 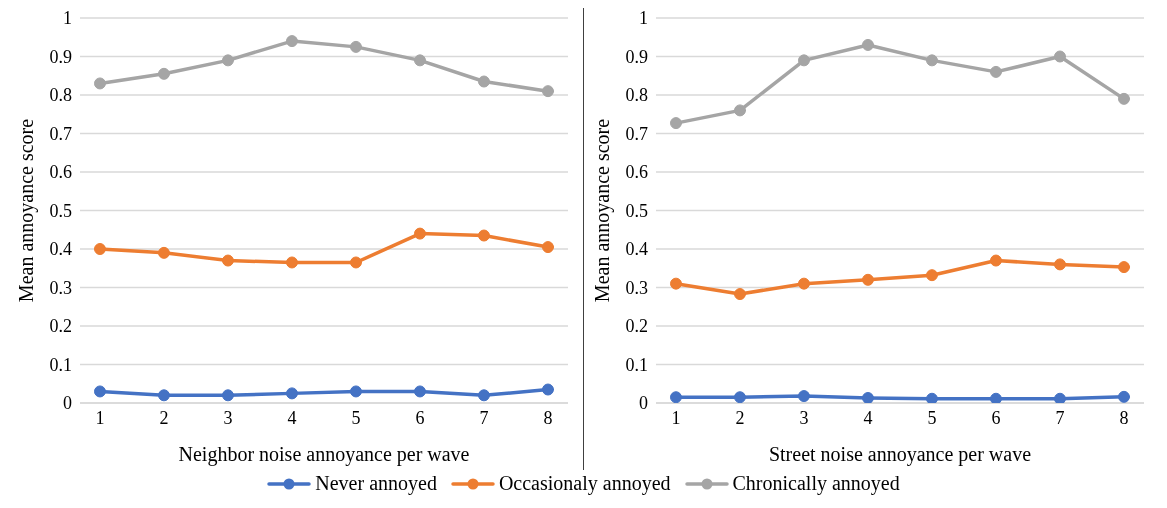 What do you see at coordinates (816, 483) in the screenshot?
I see `legend-label: Chronically annoyed` at bounding box center [816, 483].